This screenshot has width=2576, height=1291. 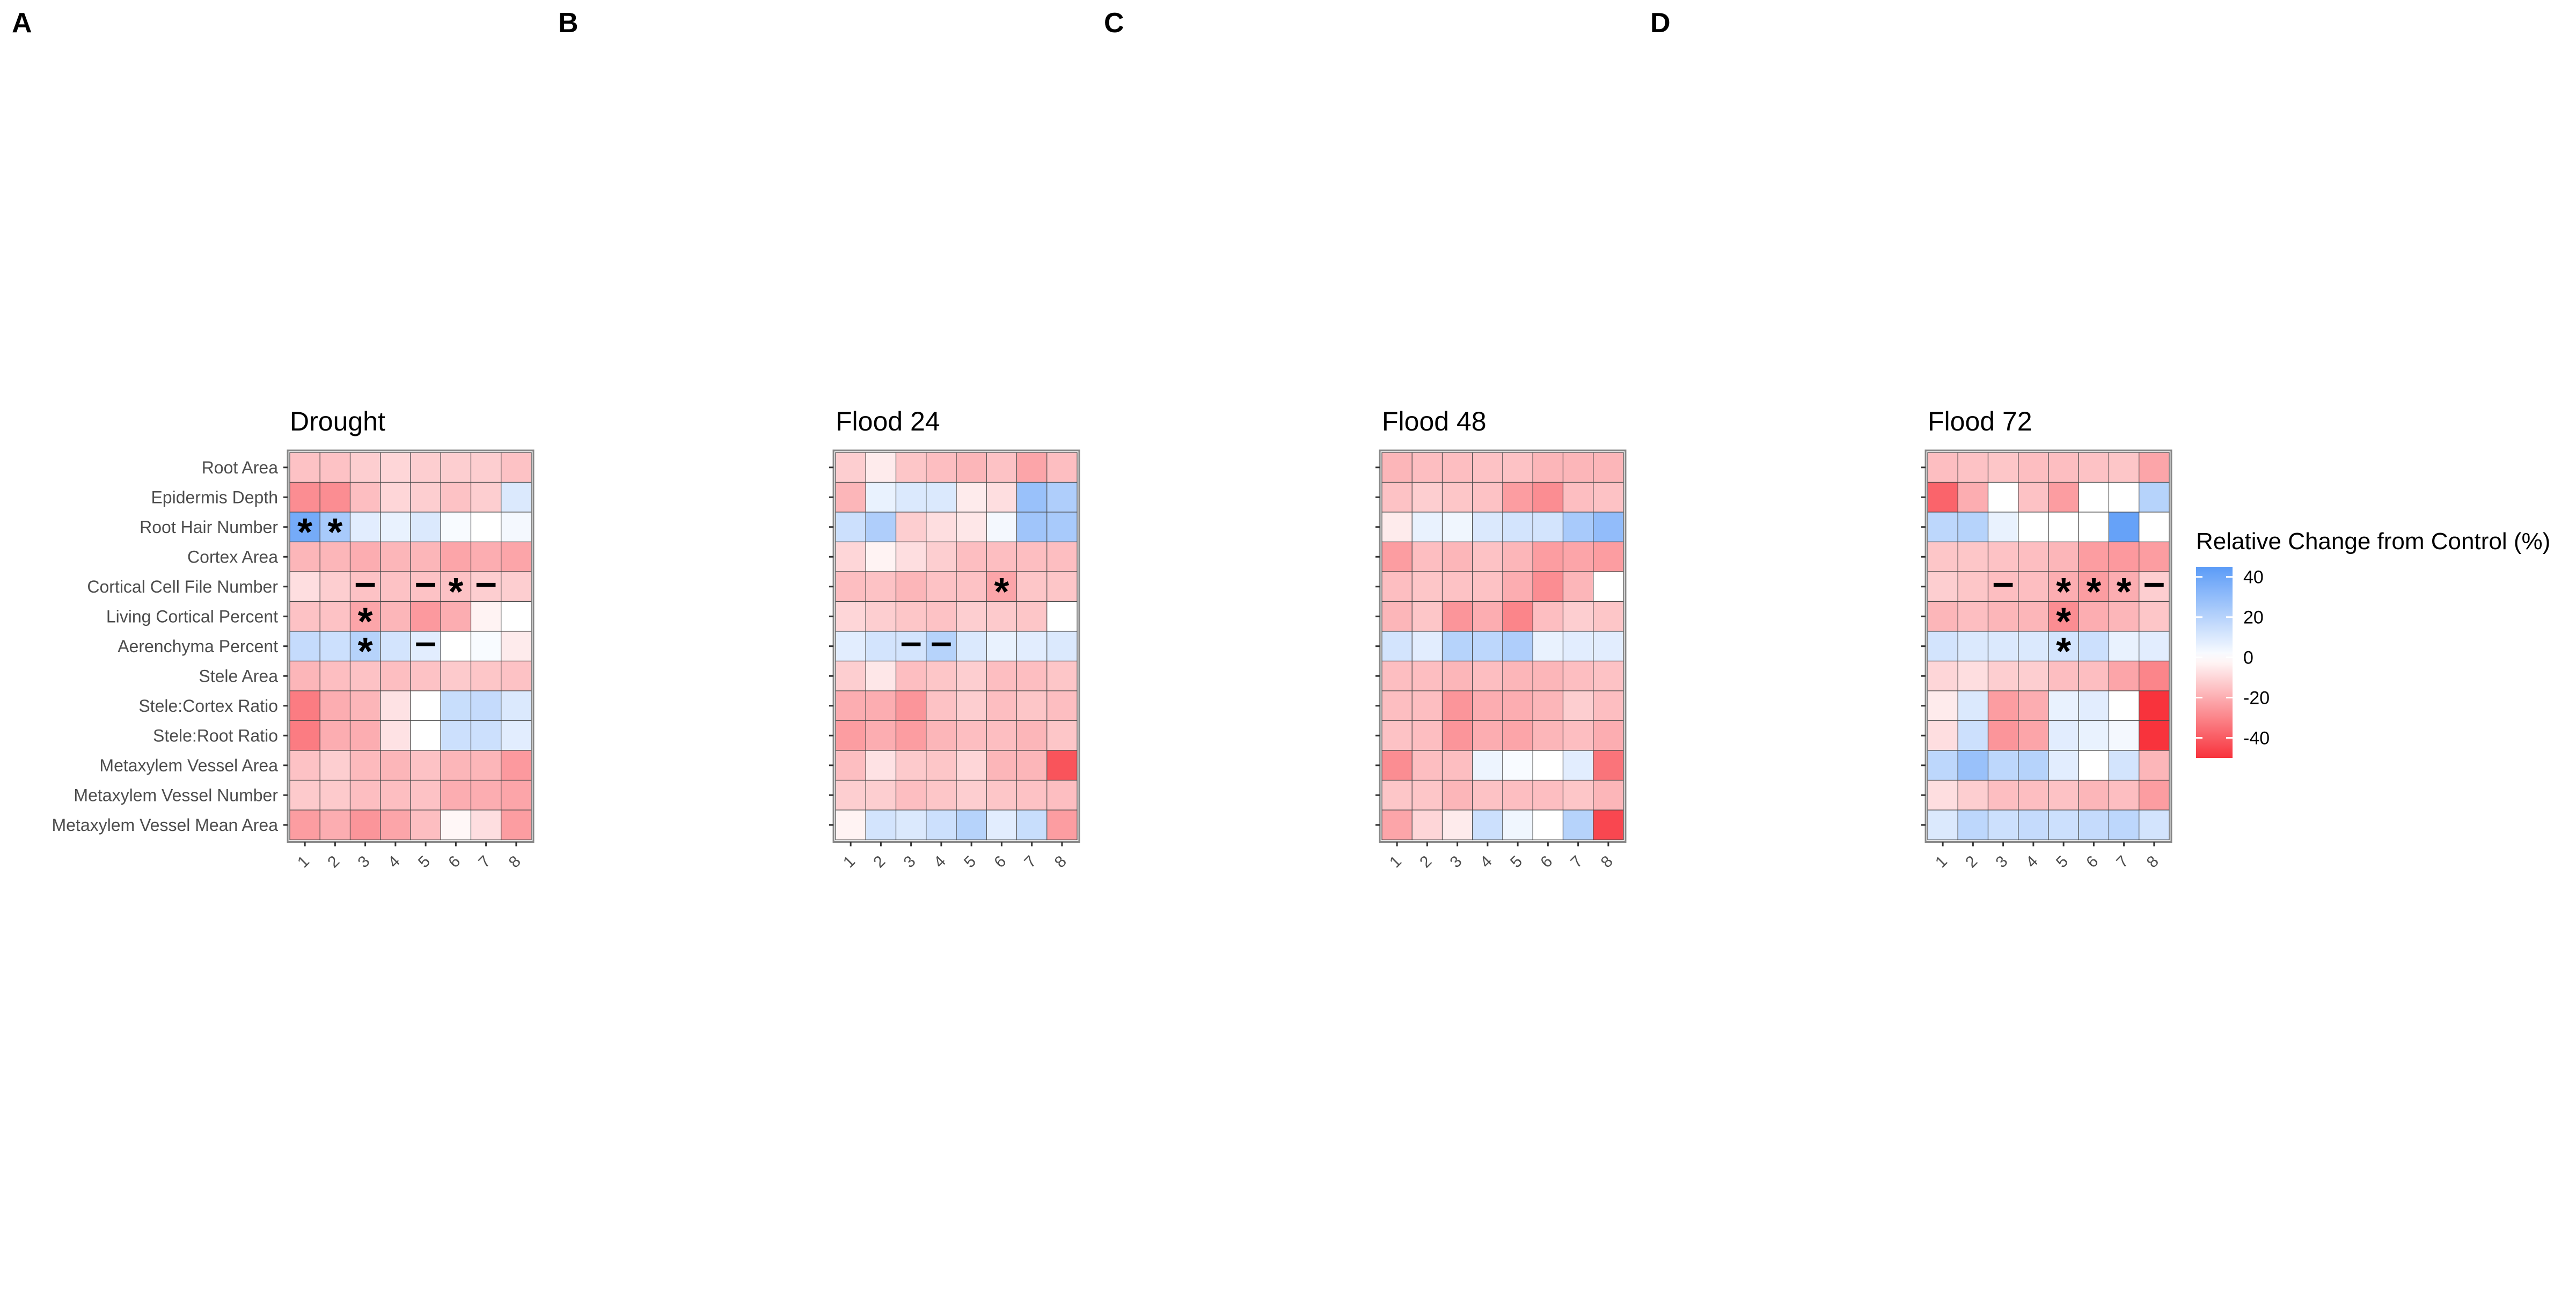 I want to click on legend-tick-label: 40, so click(x=2253, y=578).